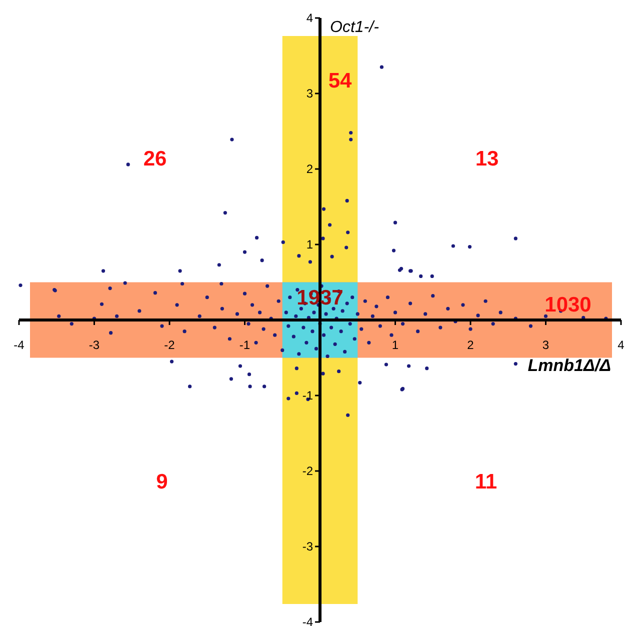 Image resolution: width=628 pixels, height=626 pixels. What do you see at coordinates (546, 345) in the screenshot?
I see `x-tick-label: 3` at bounding box center [546, 345].